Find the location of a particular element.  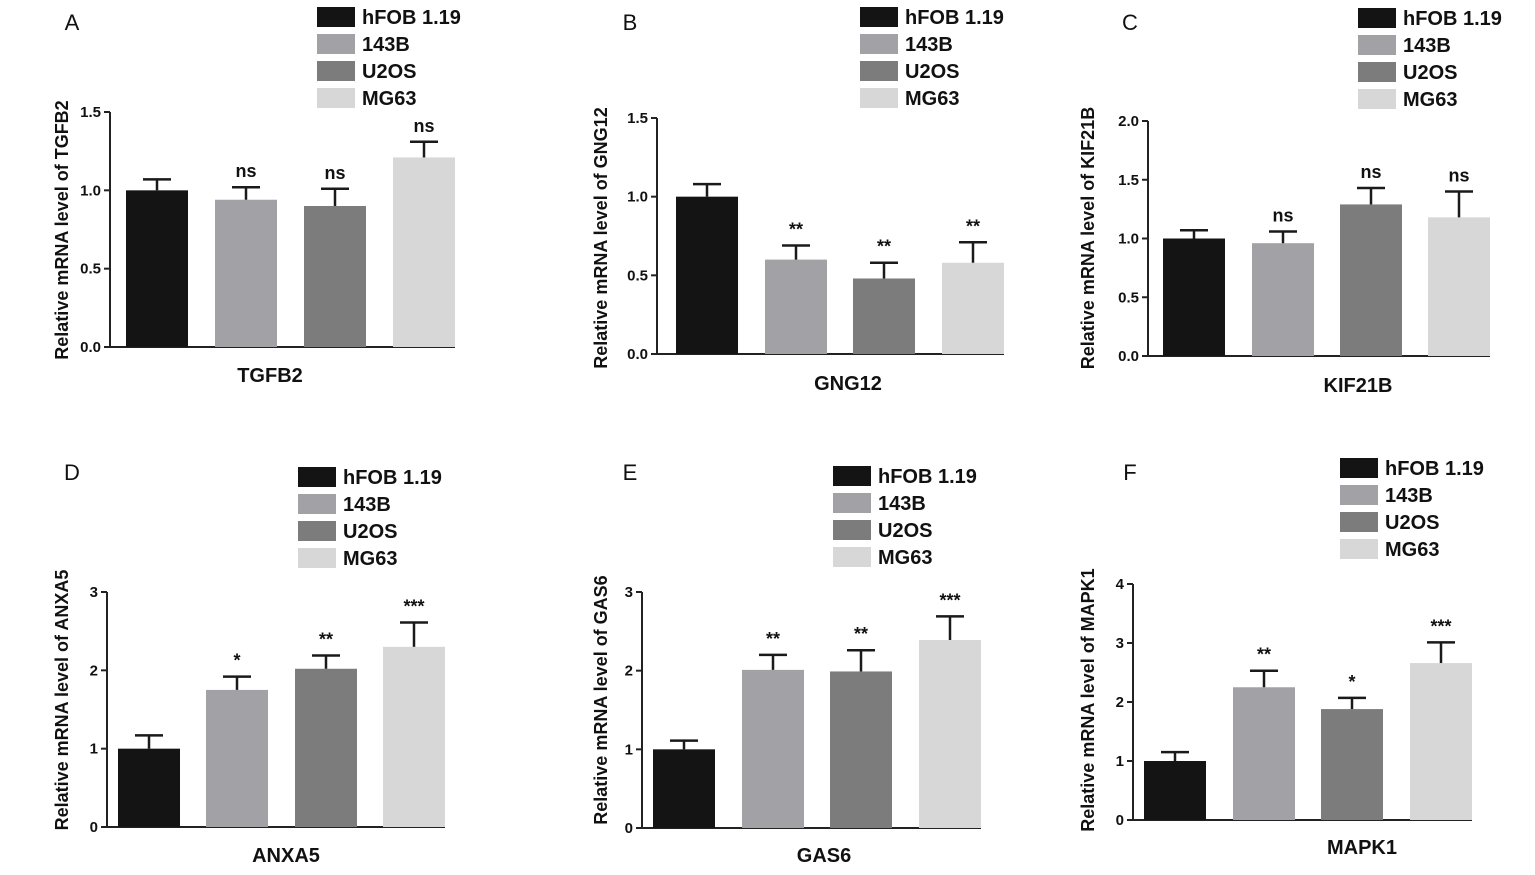

y-tick-label: 3 is located at coordinates (94, 592).